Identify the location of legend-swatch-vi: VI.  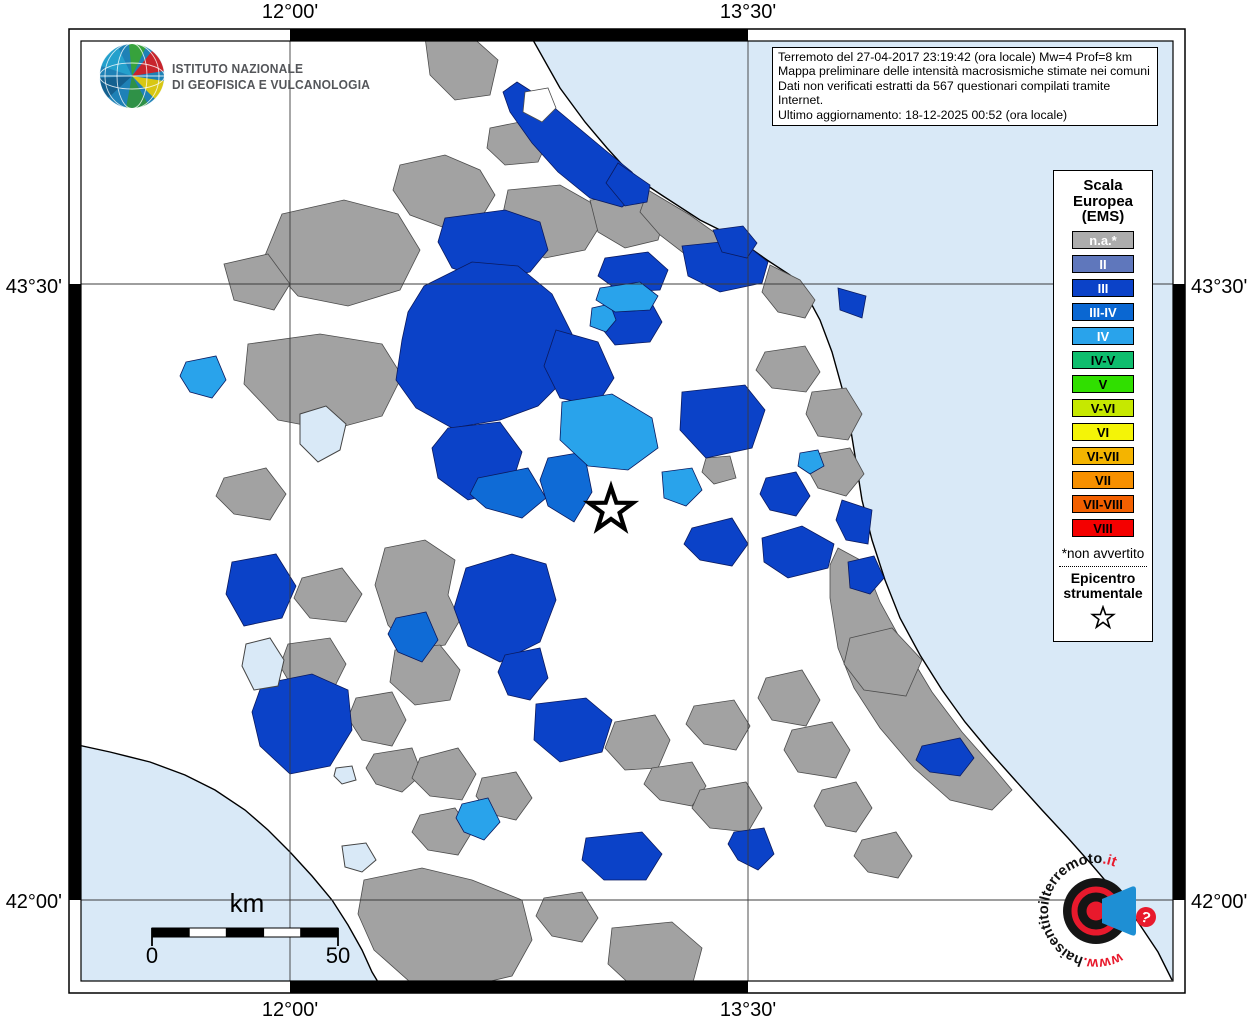
(1103, 431).